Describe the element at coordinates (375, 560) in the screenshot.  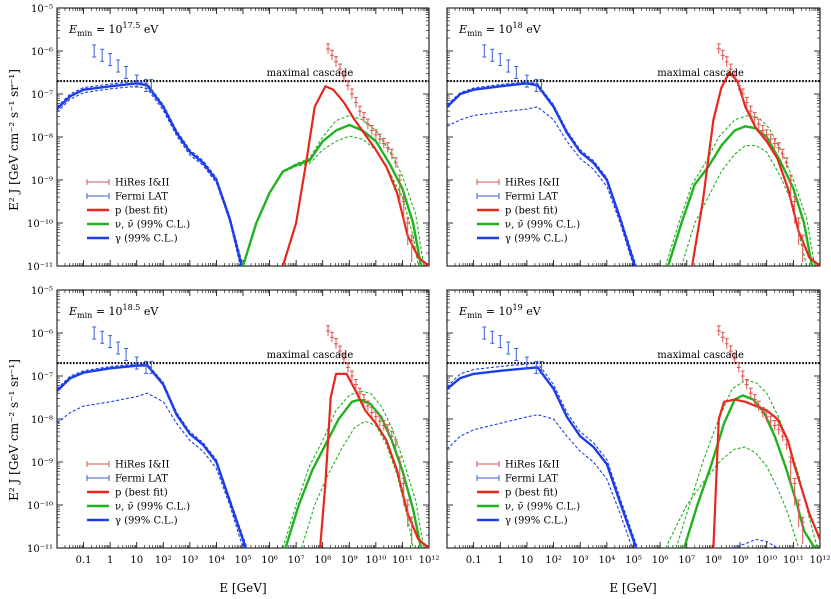
I see `x-tick-label: 10¹⁰` at that location.